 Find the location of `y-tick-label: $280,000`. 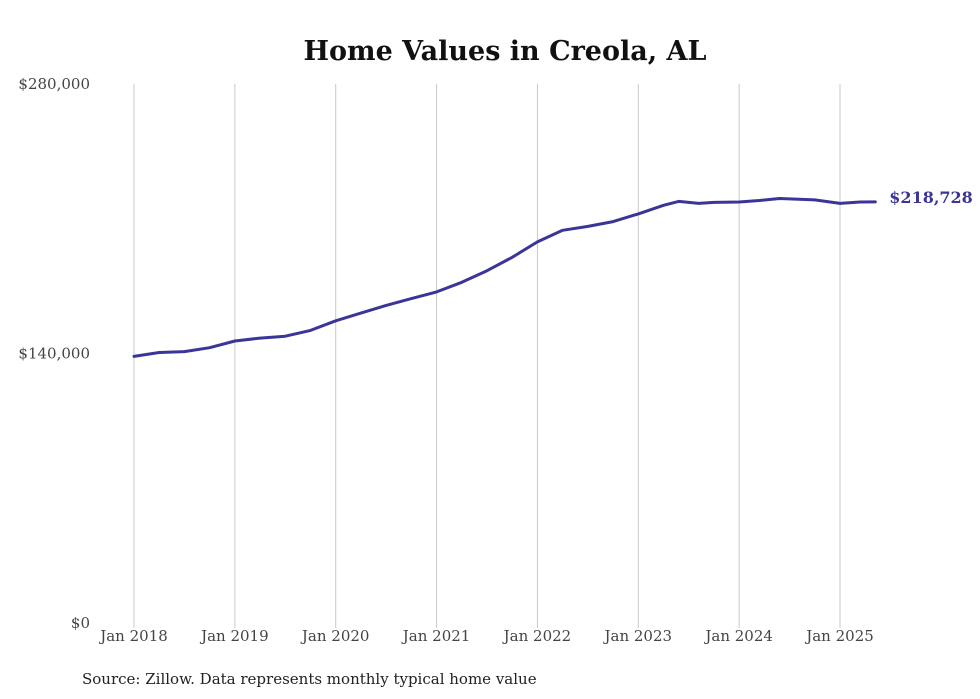

y-tick-label: $280,000 is located at coordinates (54, 84).